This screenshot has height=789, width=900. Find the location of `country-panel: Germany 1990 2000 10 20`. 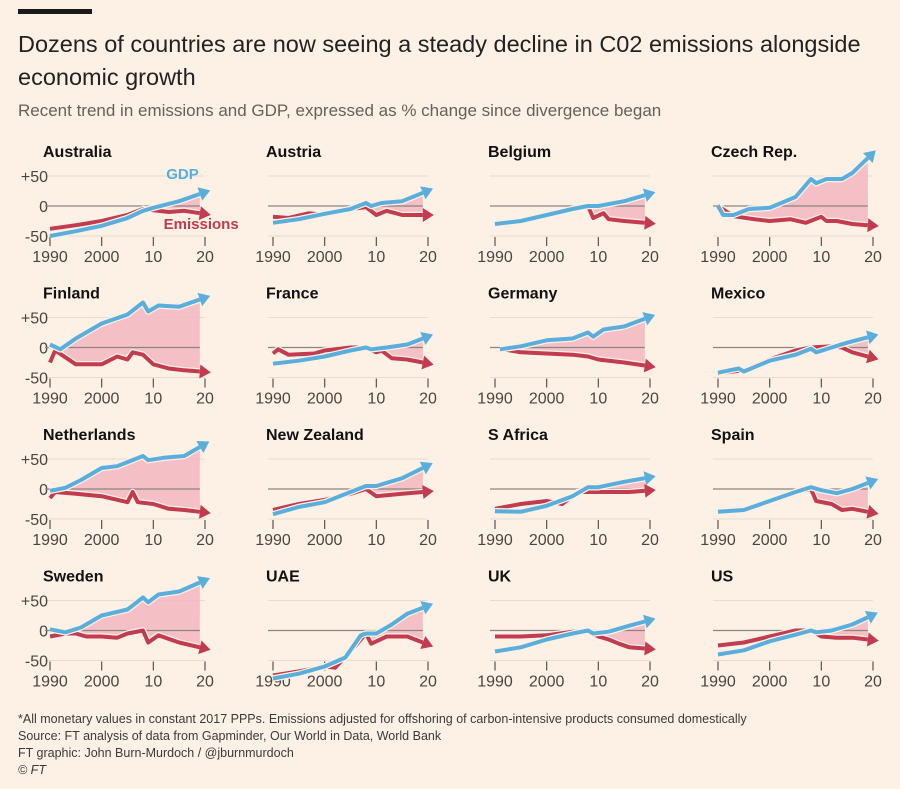

country-panel: Germany 1990 2000 10 20 is located at coordinates (568, 347).